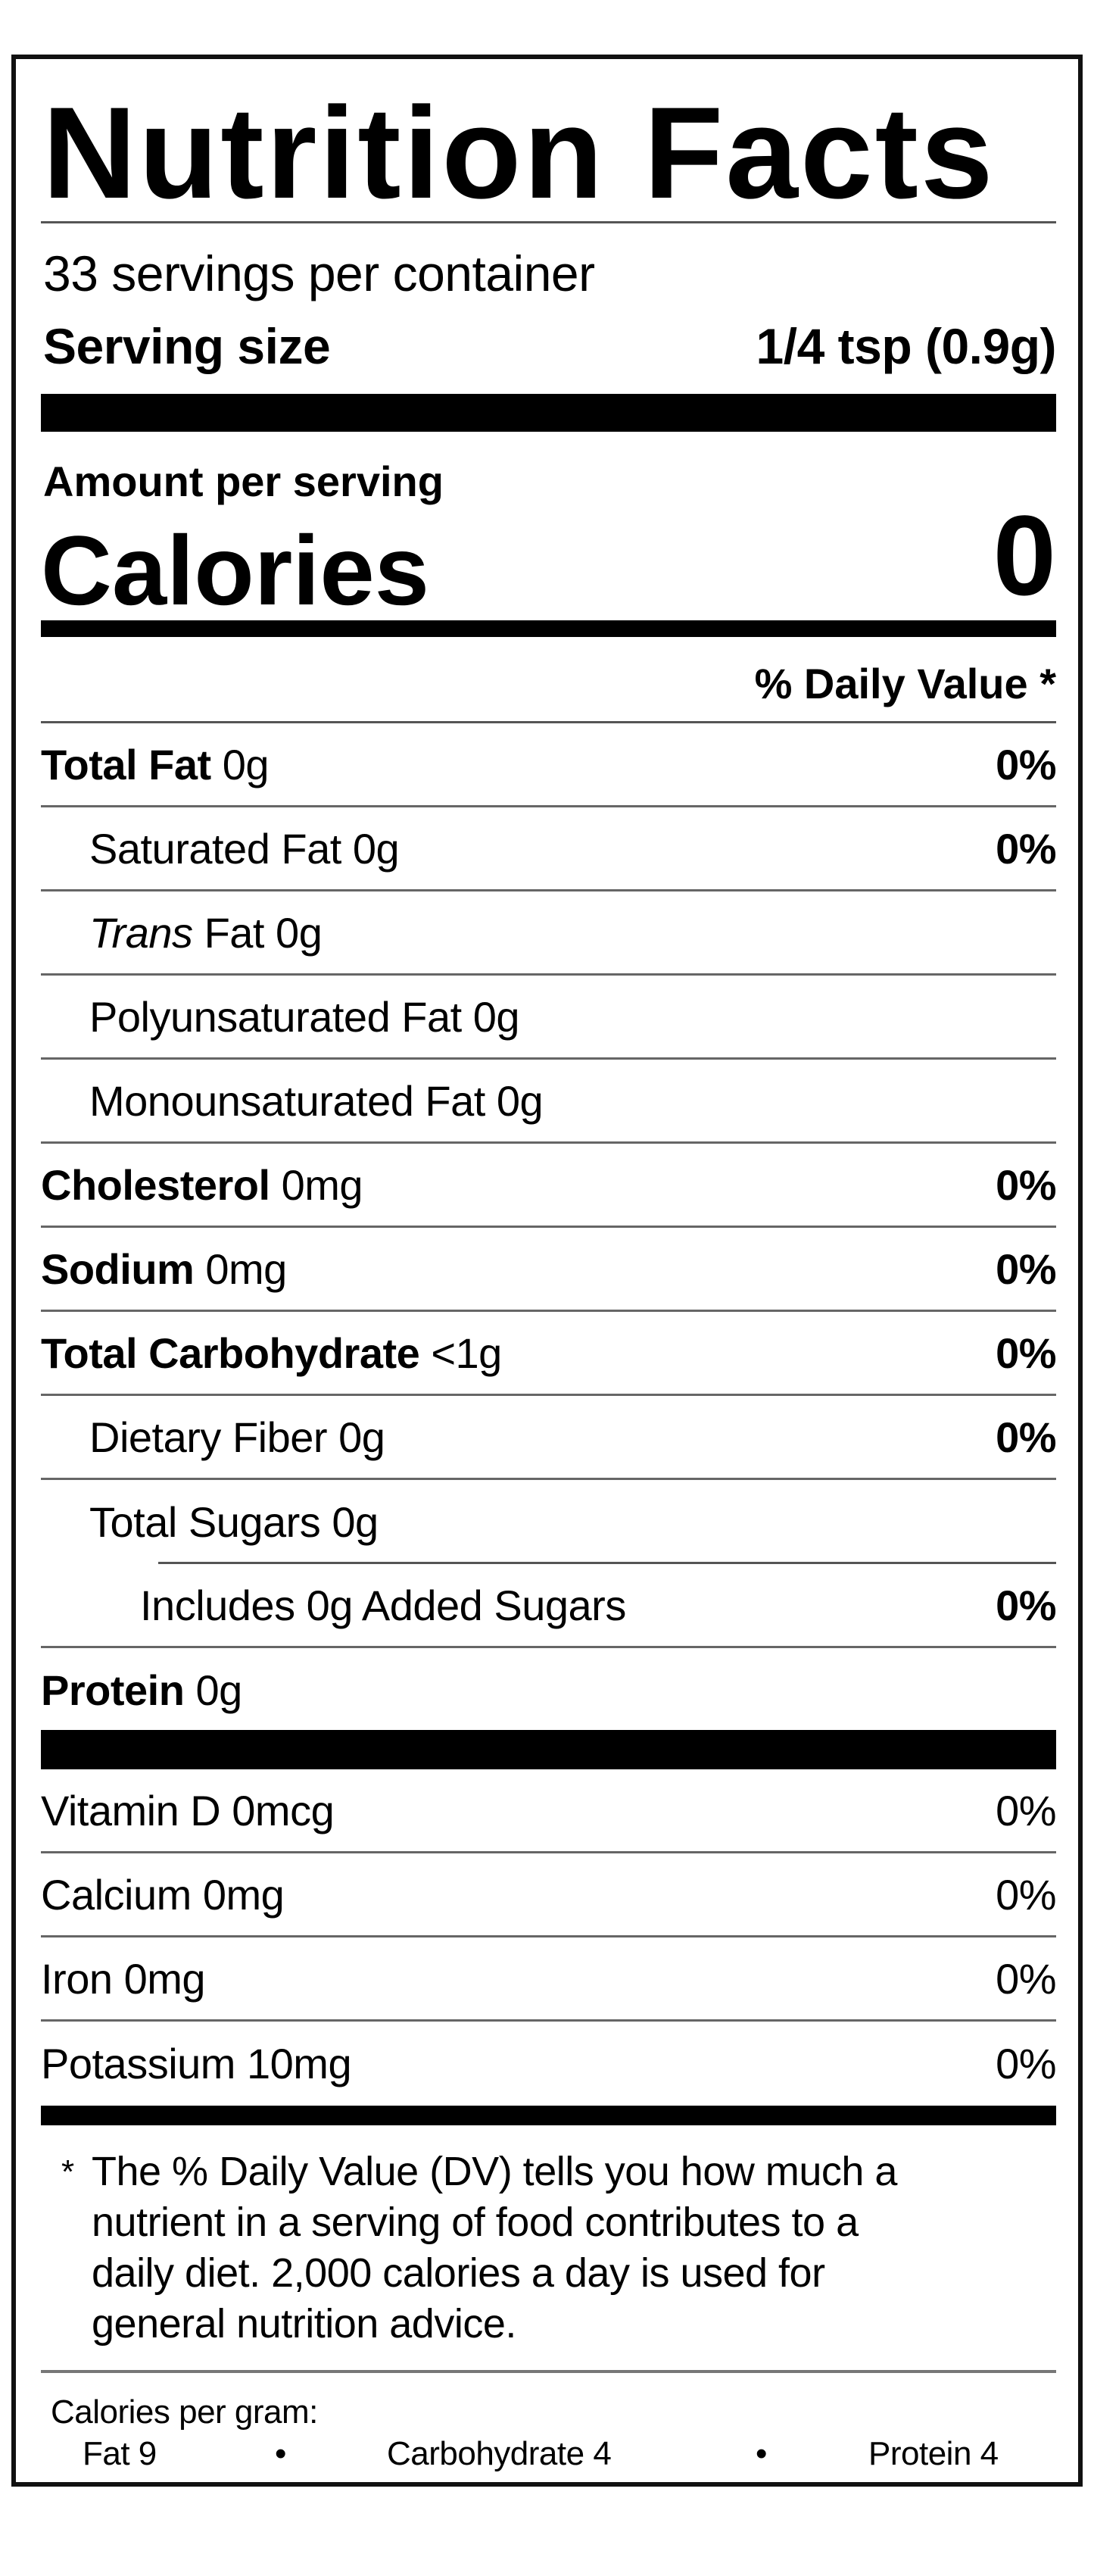 Image resolution: width=1094 pixels, height=2576 pixels. I want to click on nutrient-row: Saturated Fat 0g 0%, so click(549, 849).